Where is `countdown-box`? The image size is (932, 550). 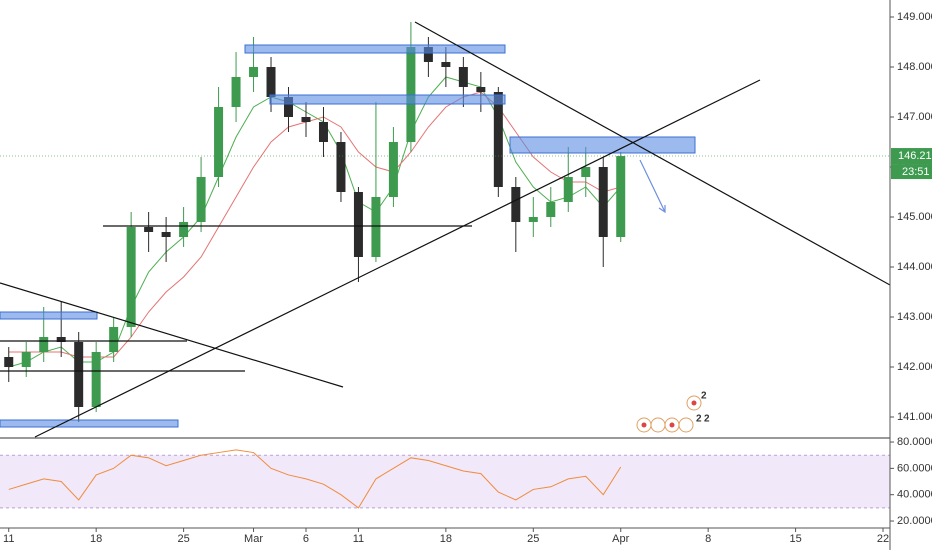
countdown-box is located at coordinates (911, 172).